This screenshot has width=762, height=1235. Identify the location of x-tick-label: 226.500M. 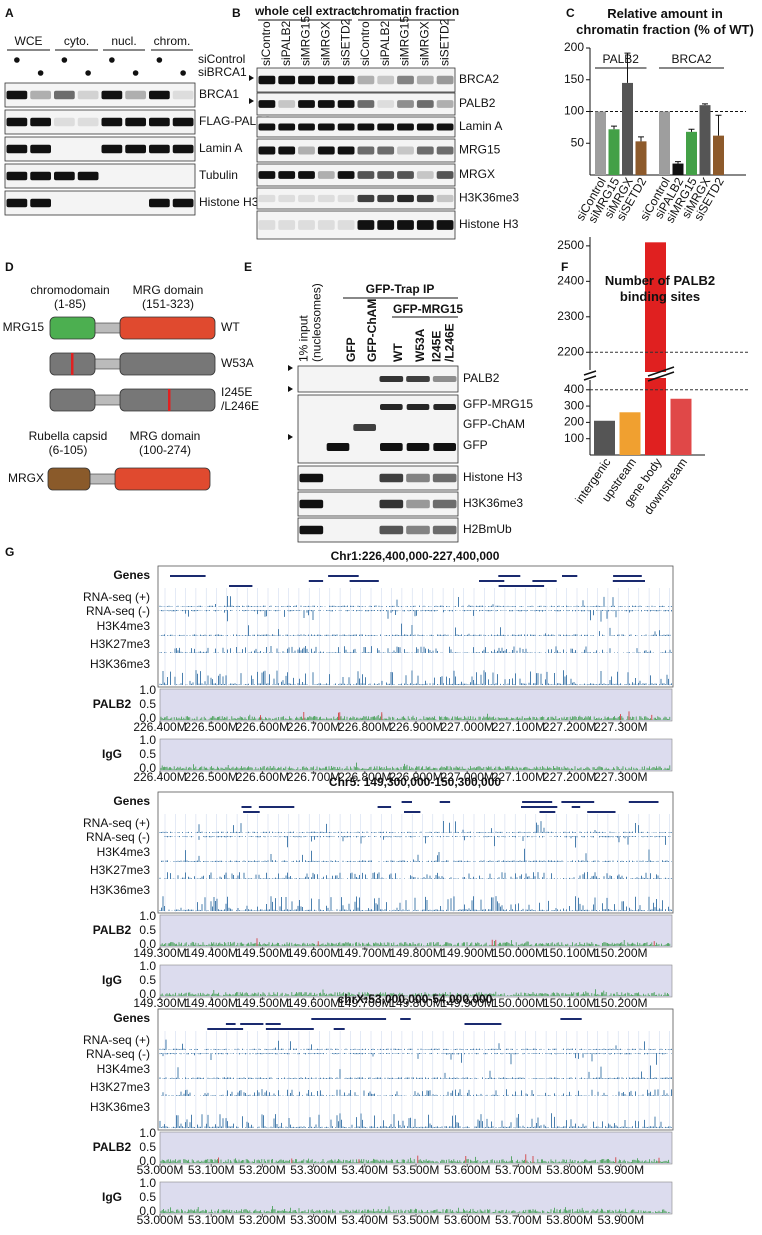
(211, 777).